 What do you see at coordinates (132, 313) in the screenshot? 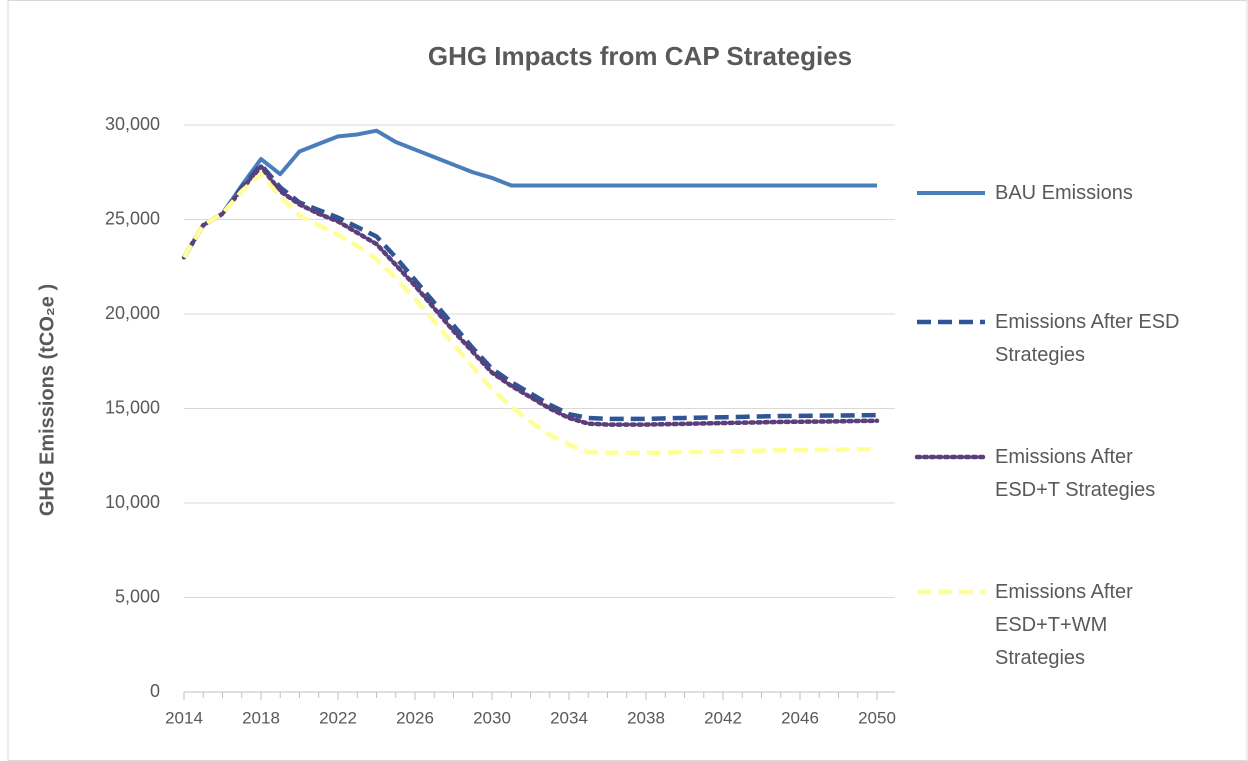
I see `y-tick-label: 20,000` at bounding box center [132, 313].